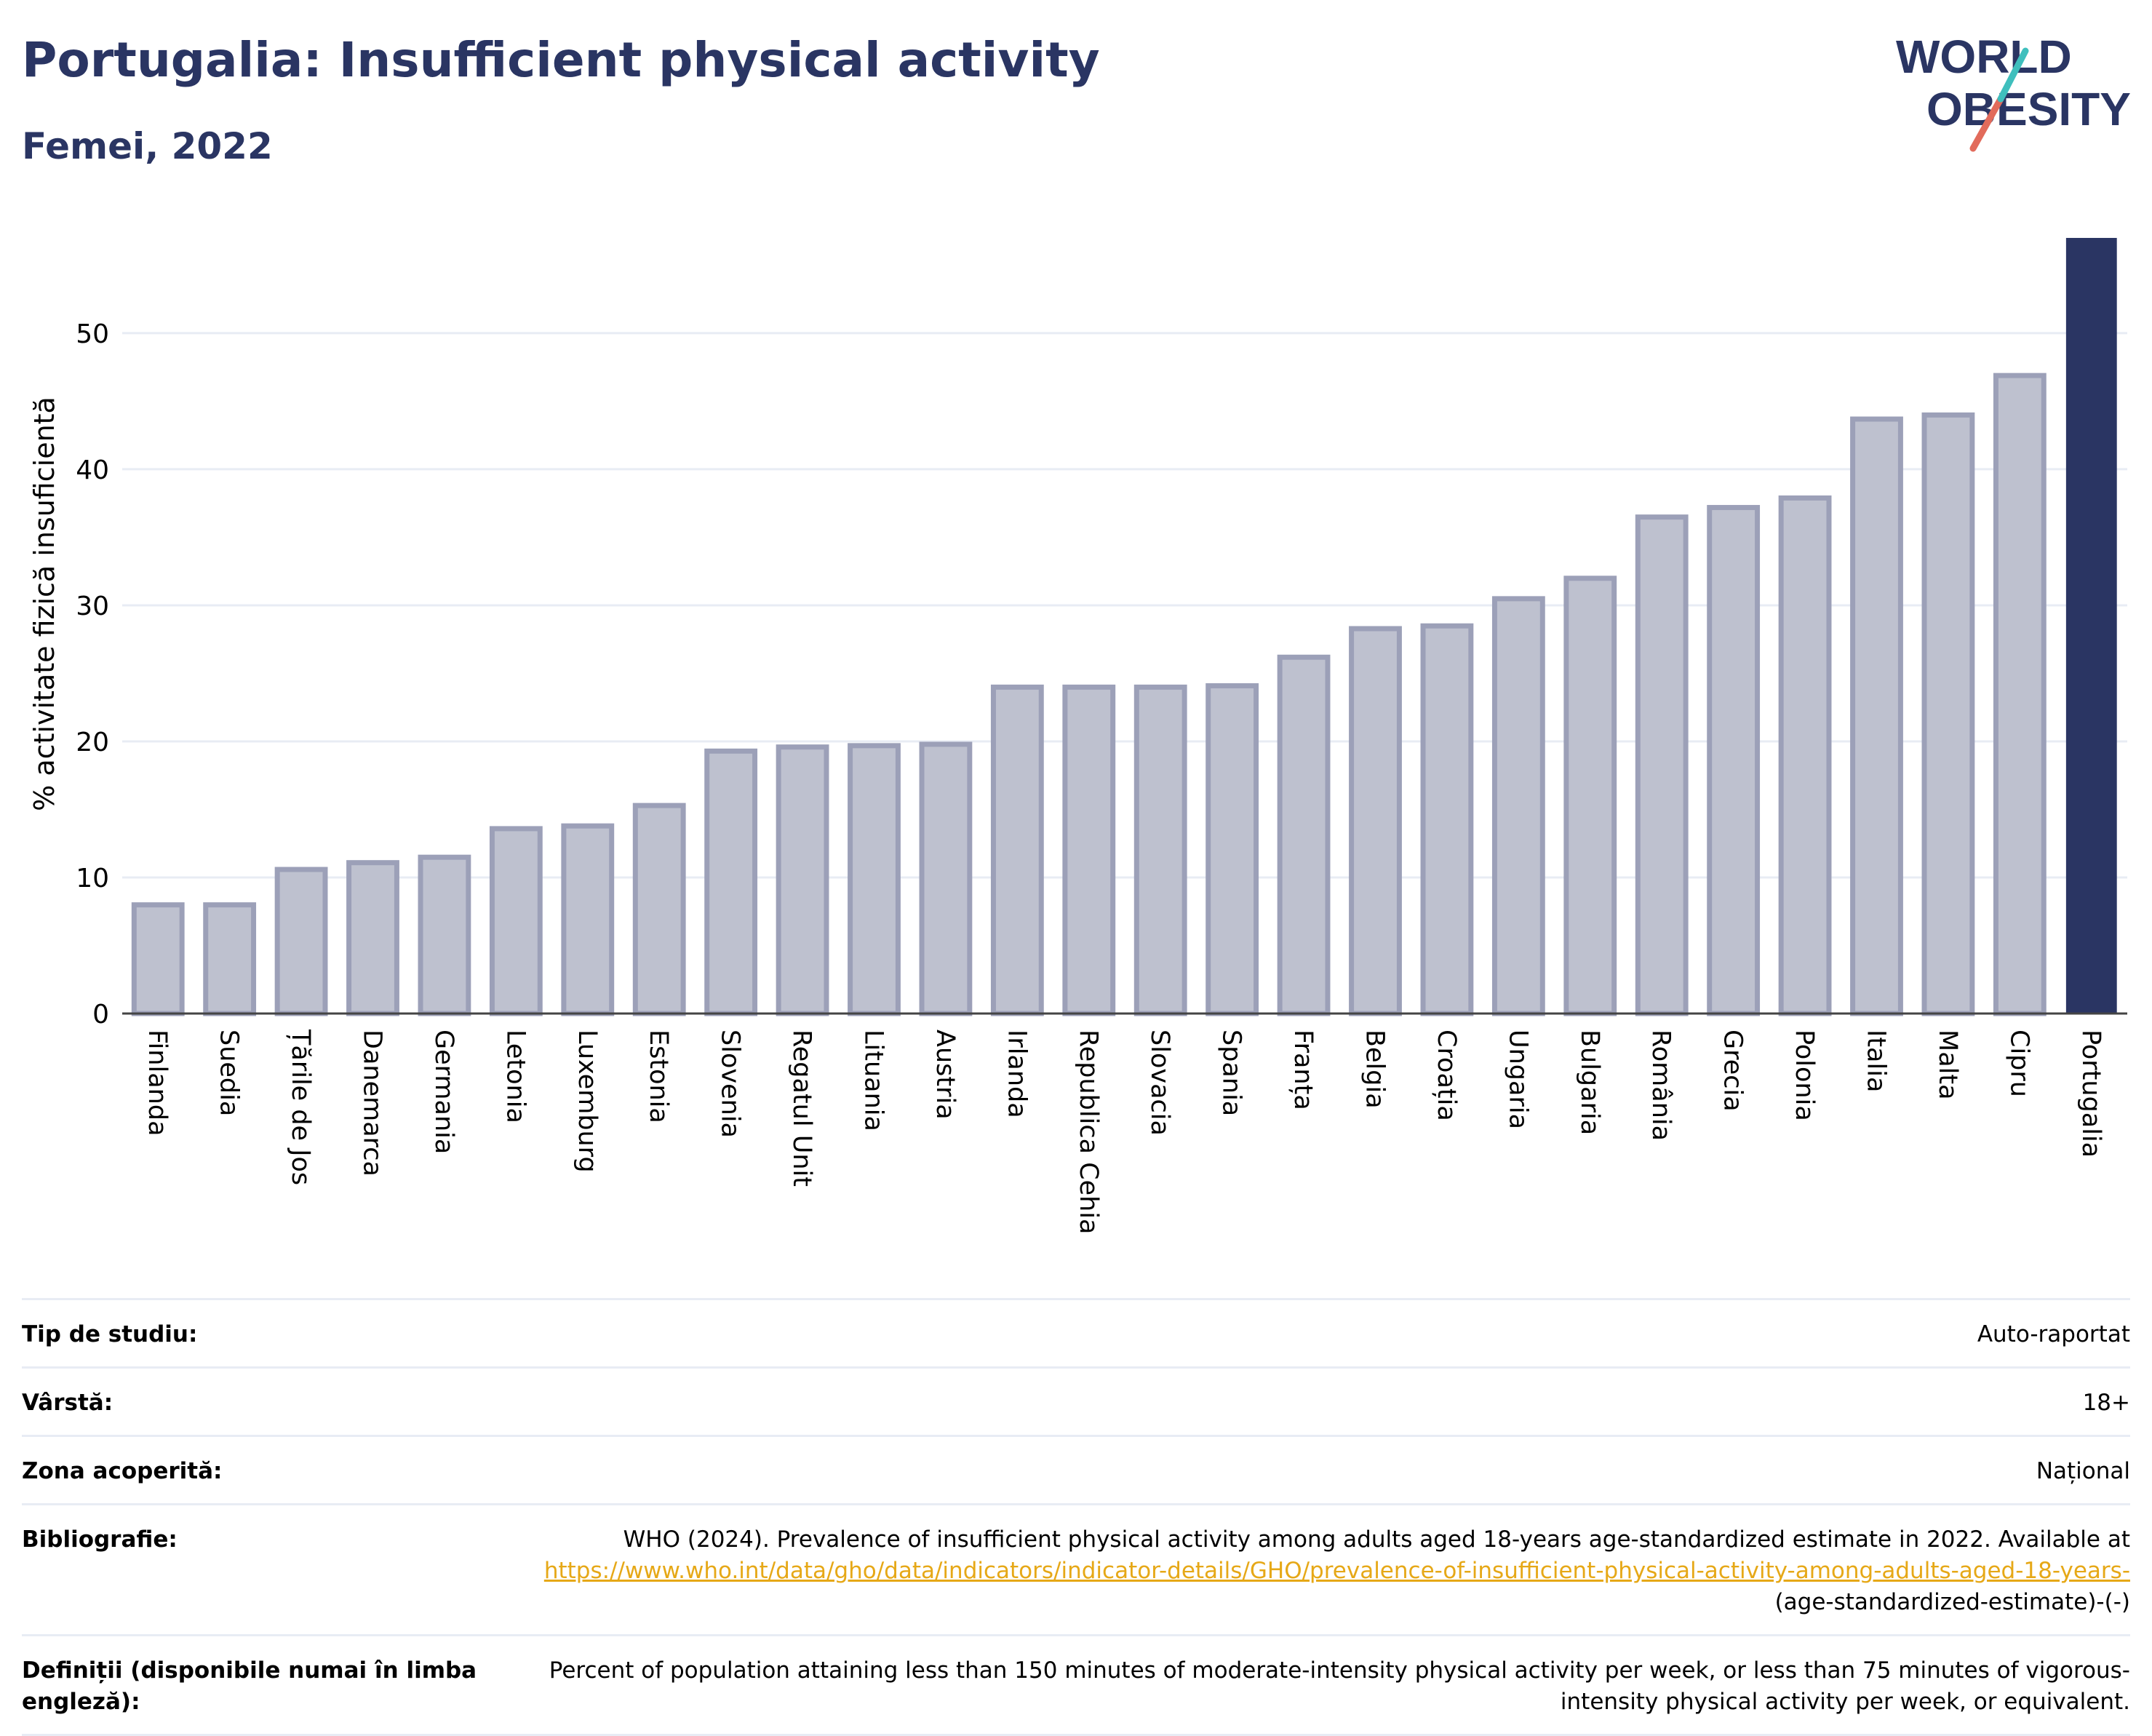 This screenshot has height=1736, width=2152. What do you see at coordinates (1017, 1074) in the screenshot?
I see `x-tick-label: Irlanda` at bounding box center [1017, 1074].